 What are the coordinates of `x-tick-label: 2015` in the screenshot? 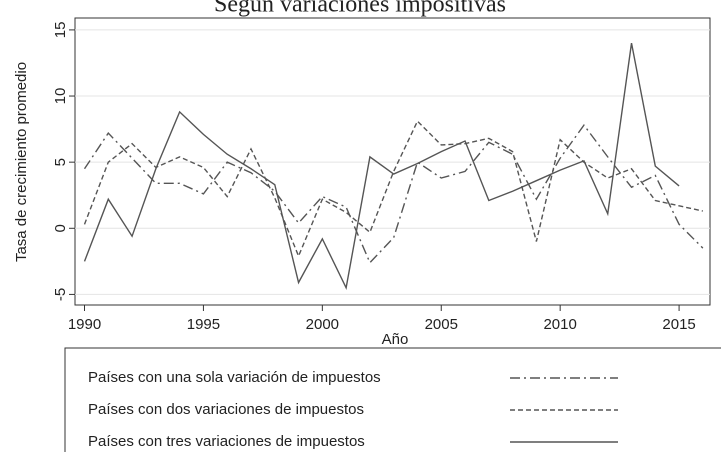 It's located at (678, 324).